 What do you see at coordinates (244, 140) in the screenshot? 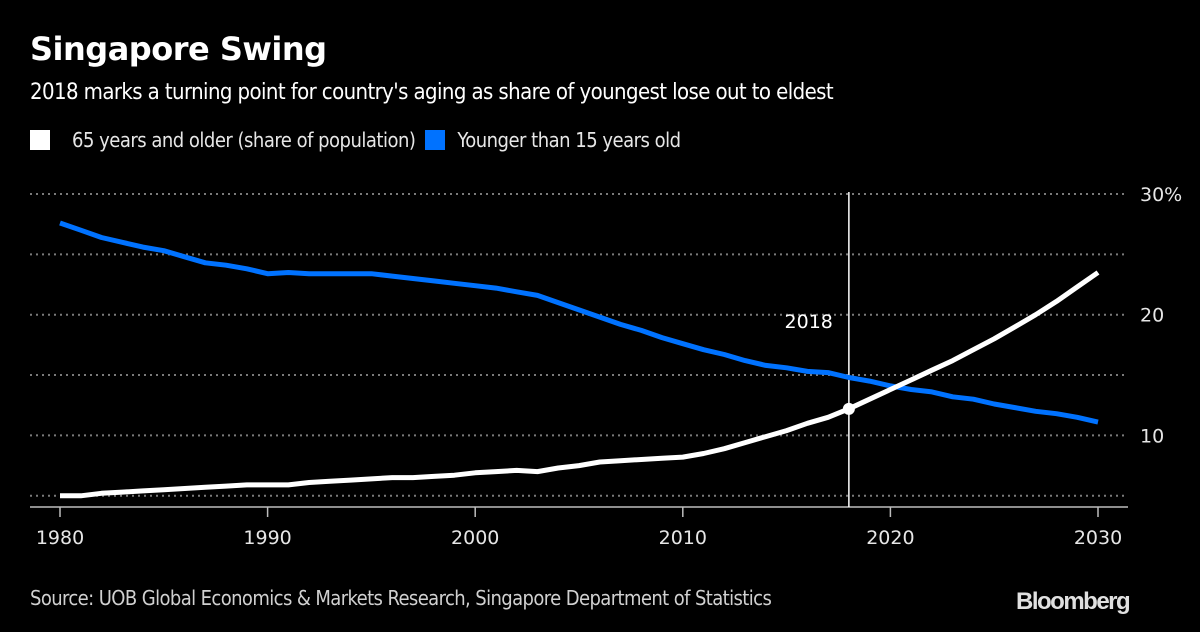
I see `legend-label: 65 years and older (share of population)` at bounding box center [244, 140].